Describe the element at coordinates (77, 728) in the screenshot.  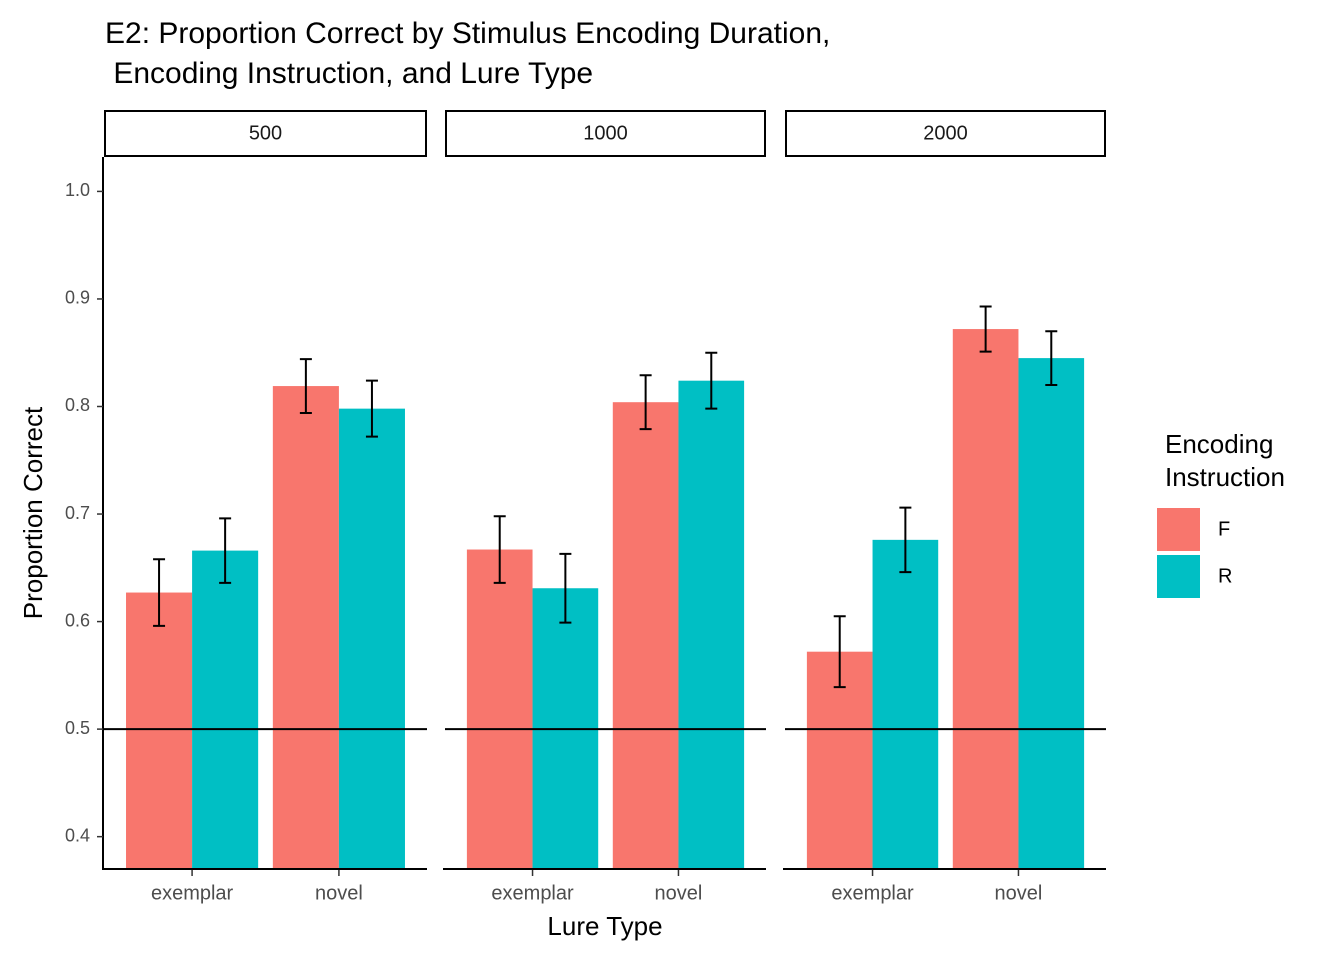
I see `y-tick-label: 0.5` at that location.